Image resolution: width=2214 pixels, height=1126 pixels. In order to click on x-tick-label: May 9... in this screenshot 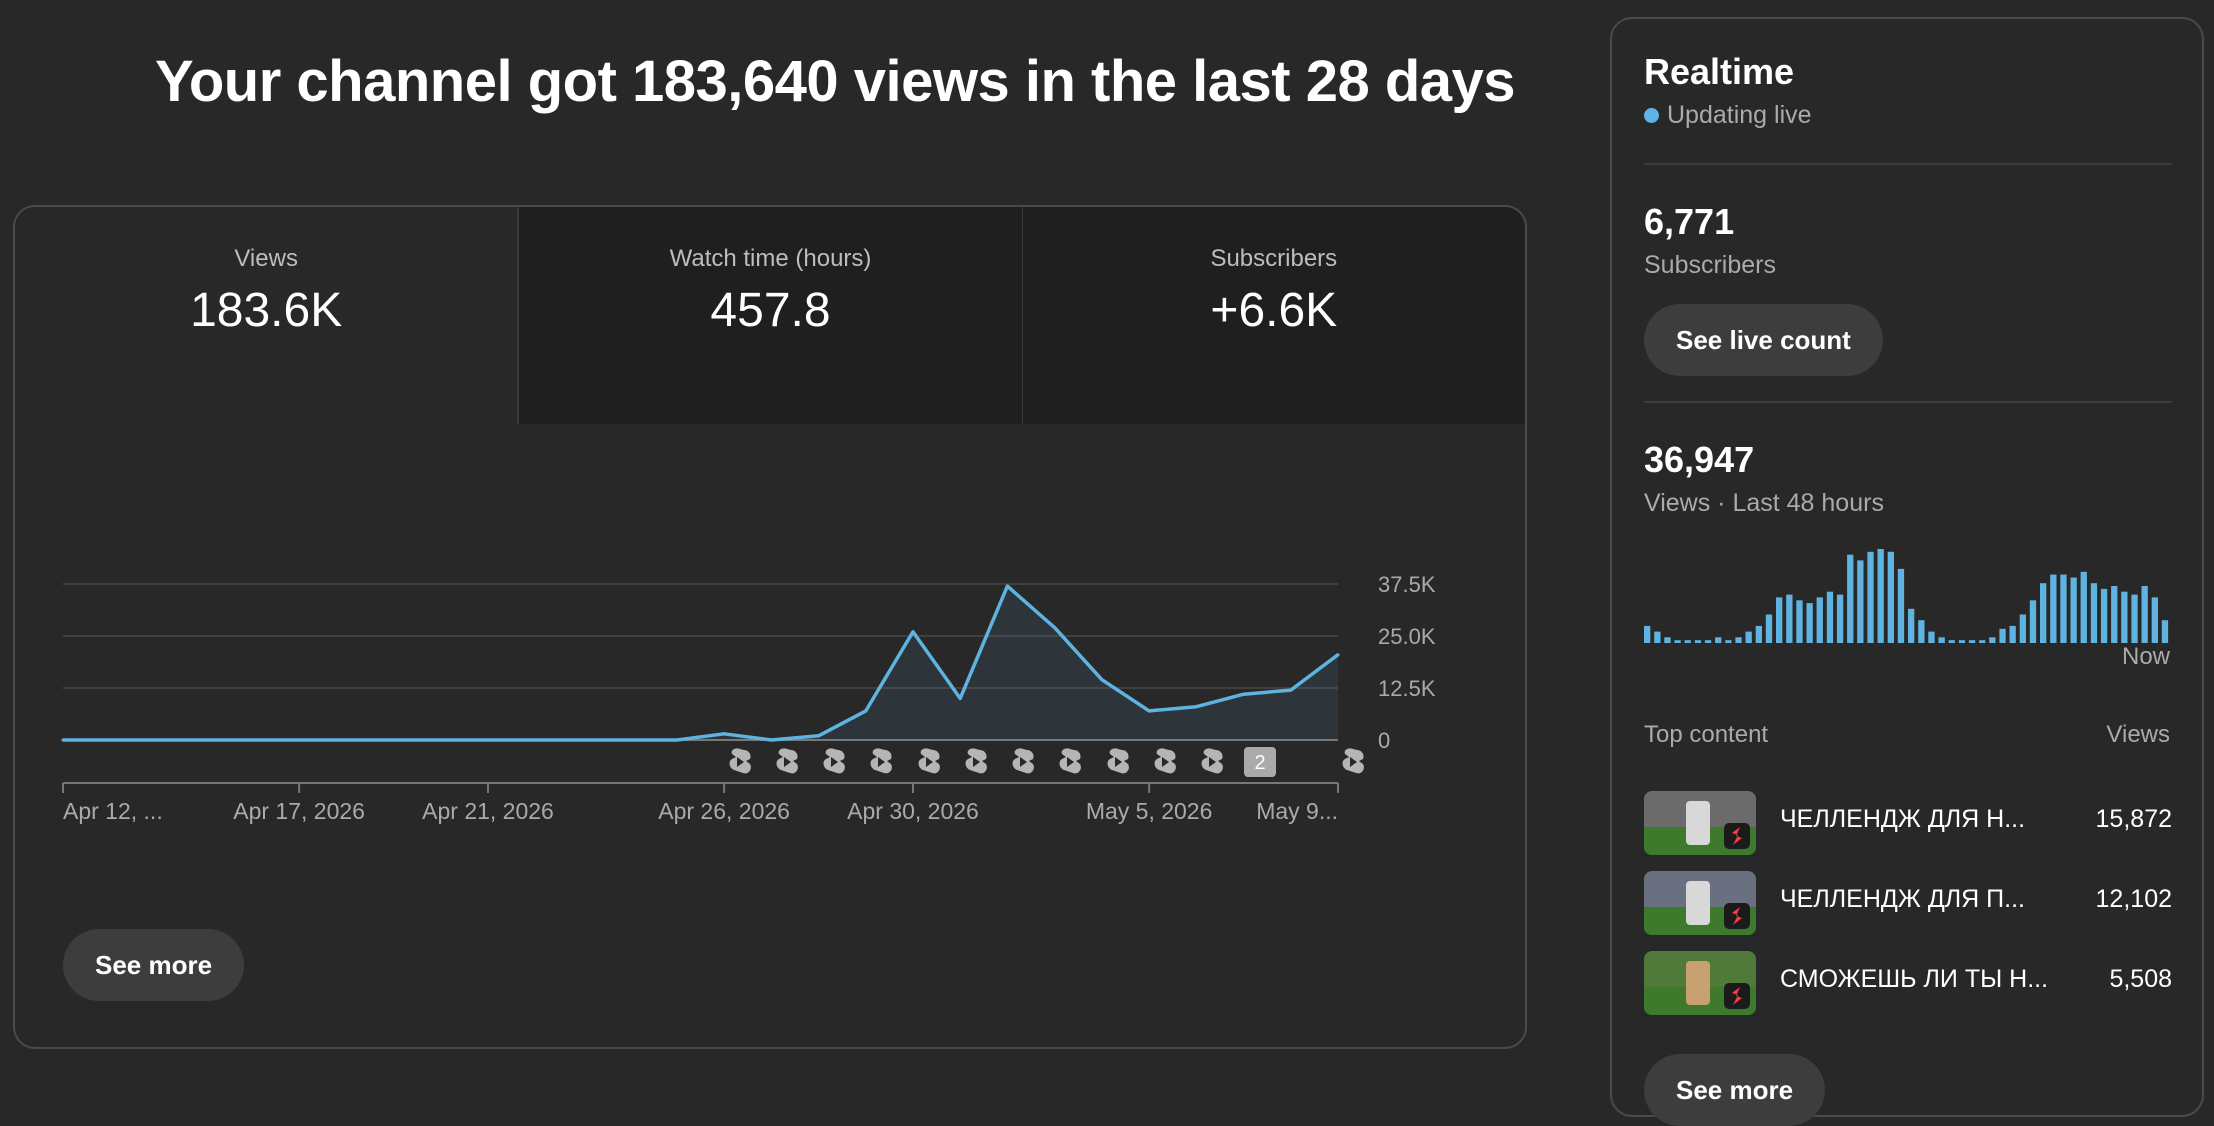, I will do `click(1297, 811)`.